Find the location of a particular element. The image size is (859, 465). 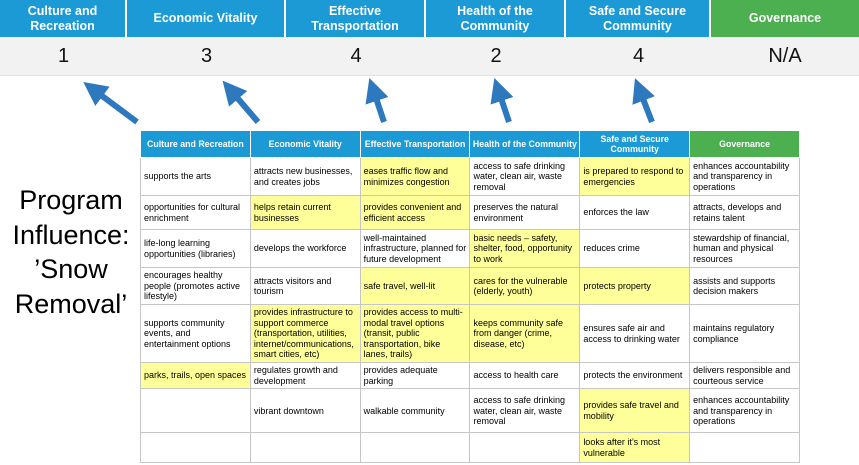

matrix-header-safe-and-secure-community: Safe and Secure Community is located at coordinates (635, 144).